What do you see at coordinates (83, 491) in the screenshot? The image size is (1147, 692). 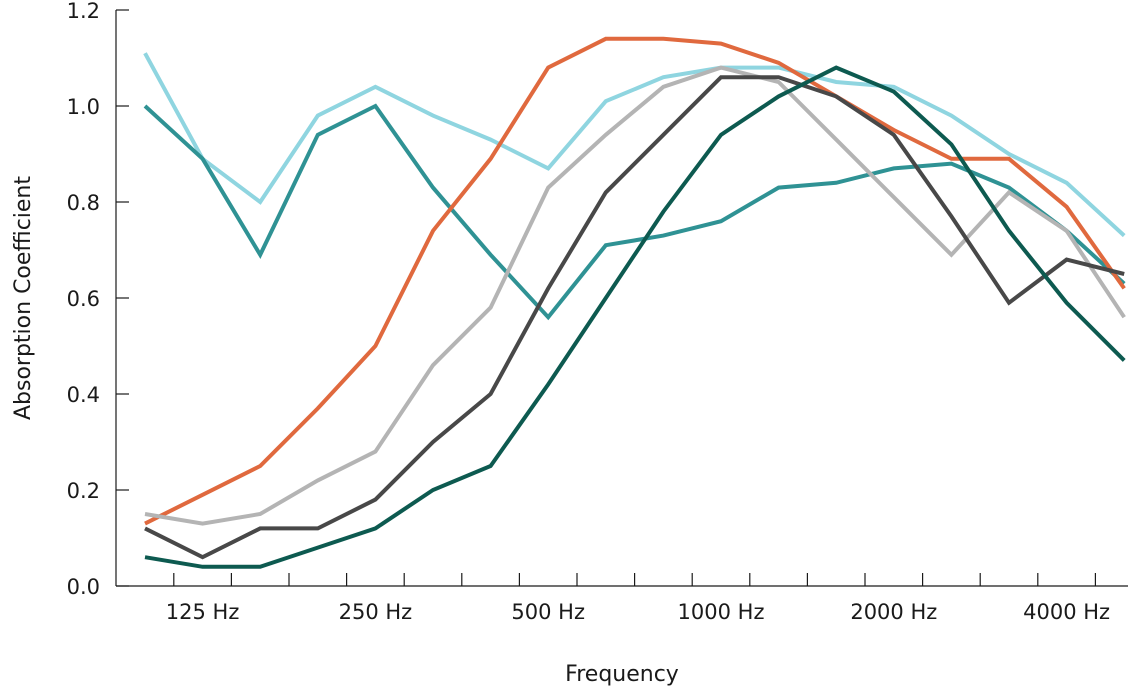 I see `y-tick-label: 0.2` at bounding box center [83, 491].